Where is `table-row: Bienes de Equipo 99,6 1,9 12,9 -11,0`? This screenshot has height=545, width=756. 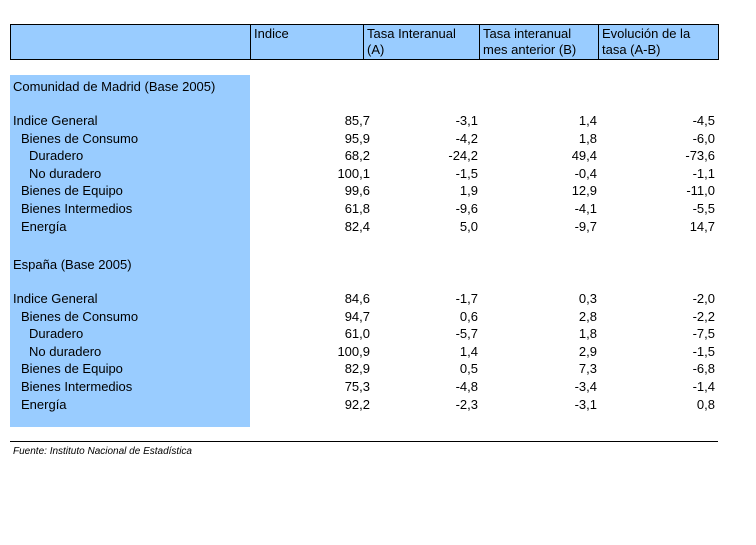 table-row: Bienes de Equipo 99,6 1,9 12,9 -11,0 is located at coordinates (364, 190).